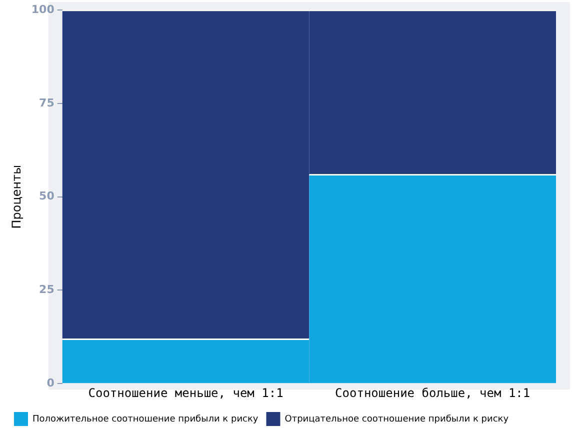  I want to click on y-tick-label: 50, so click(47, 196).